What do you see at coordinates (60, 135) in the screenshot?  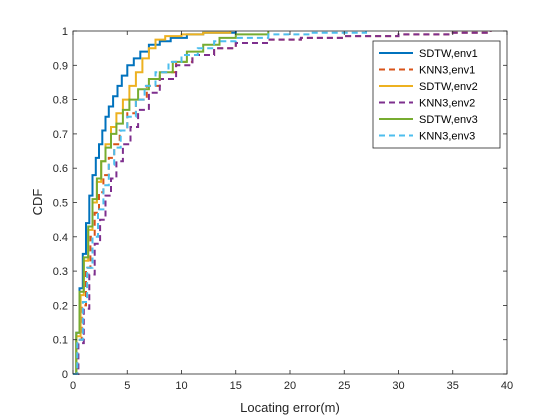 I see `y-tick-label: 0.7` at bounding box center [60, 135].